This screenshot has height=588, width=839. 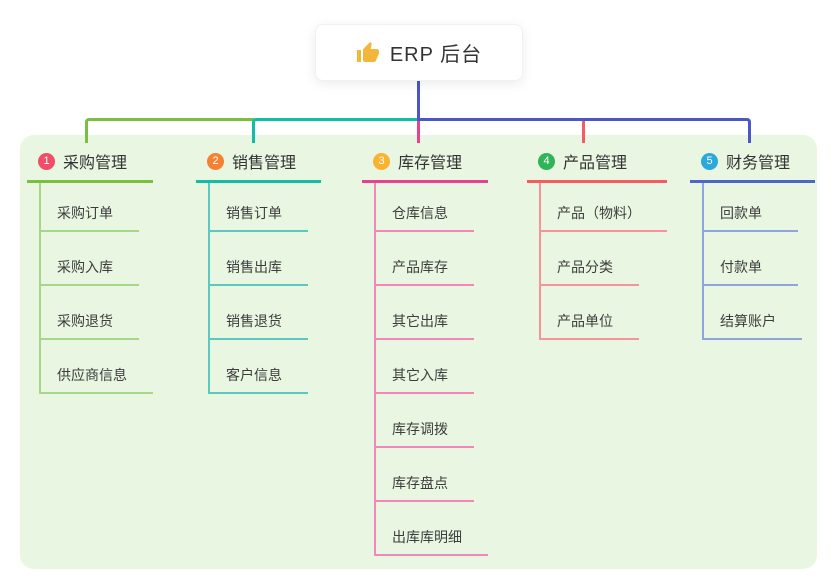 I want to click on mindmap-subtopic: 库存调拨, so click(x=425, y=421).